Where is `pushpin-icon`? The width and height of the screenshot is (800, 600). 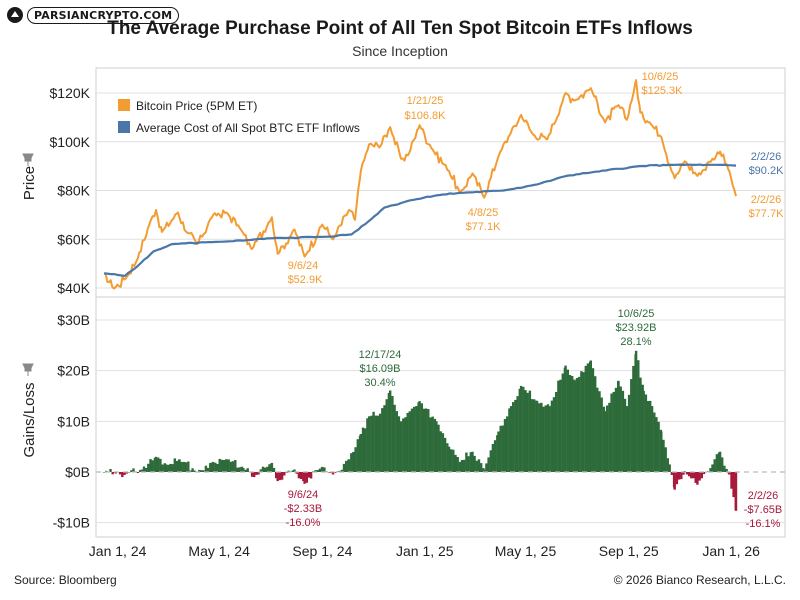
pushpin-icon is located at coordinates (28, 159).